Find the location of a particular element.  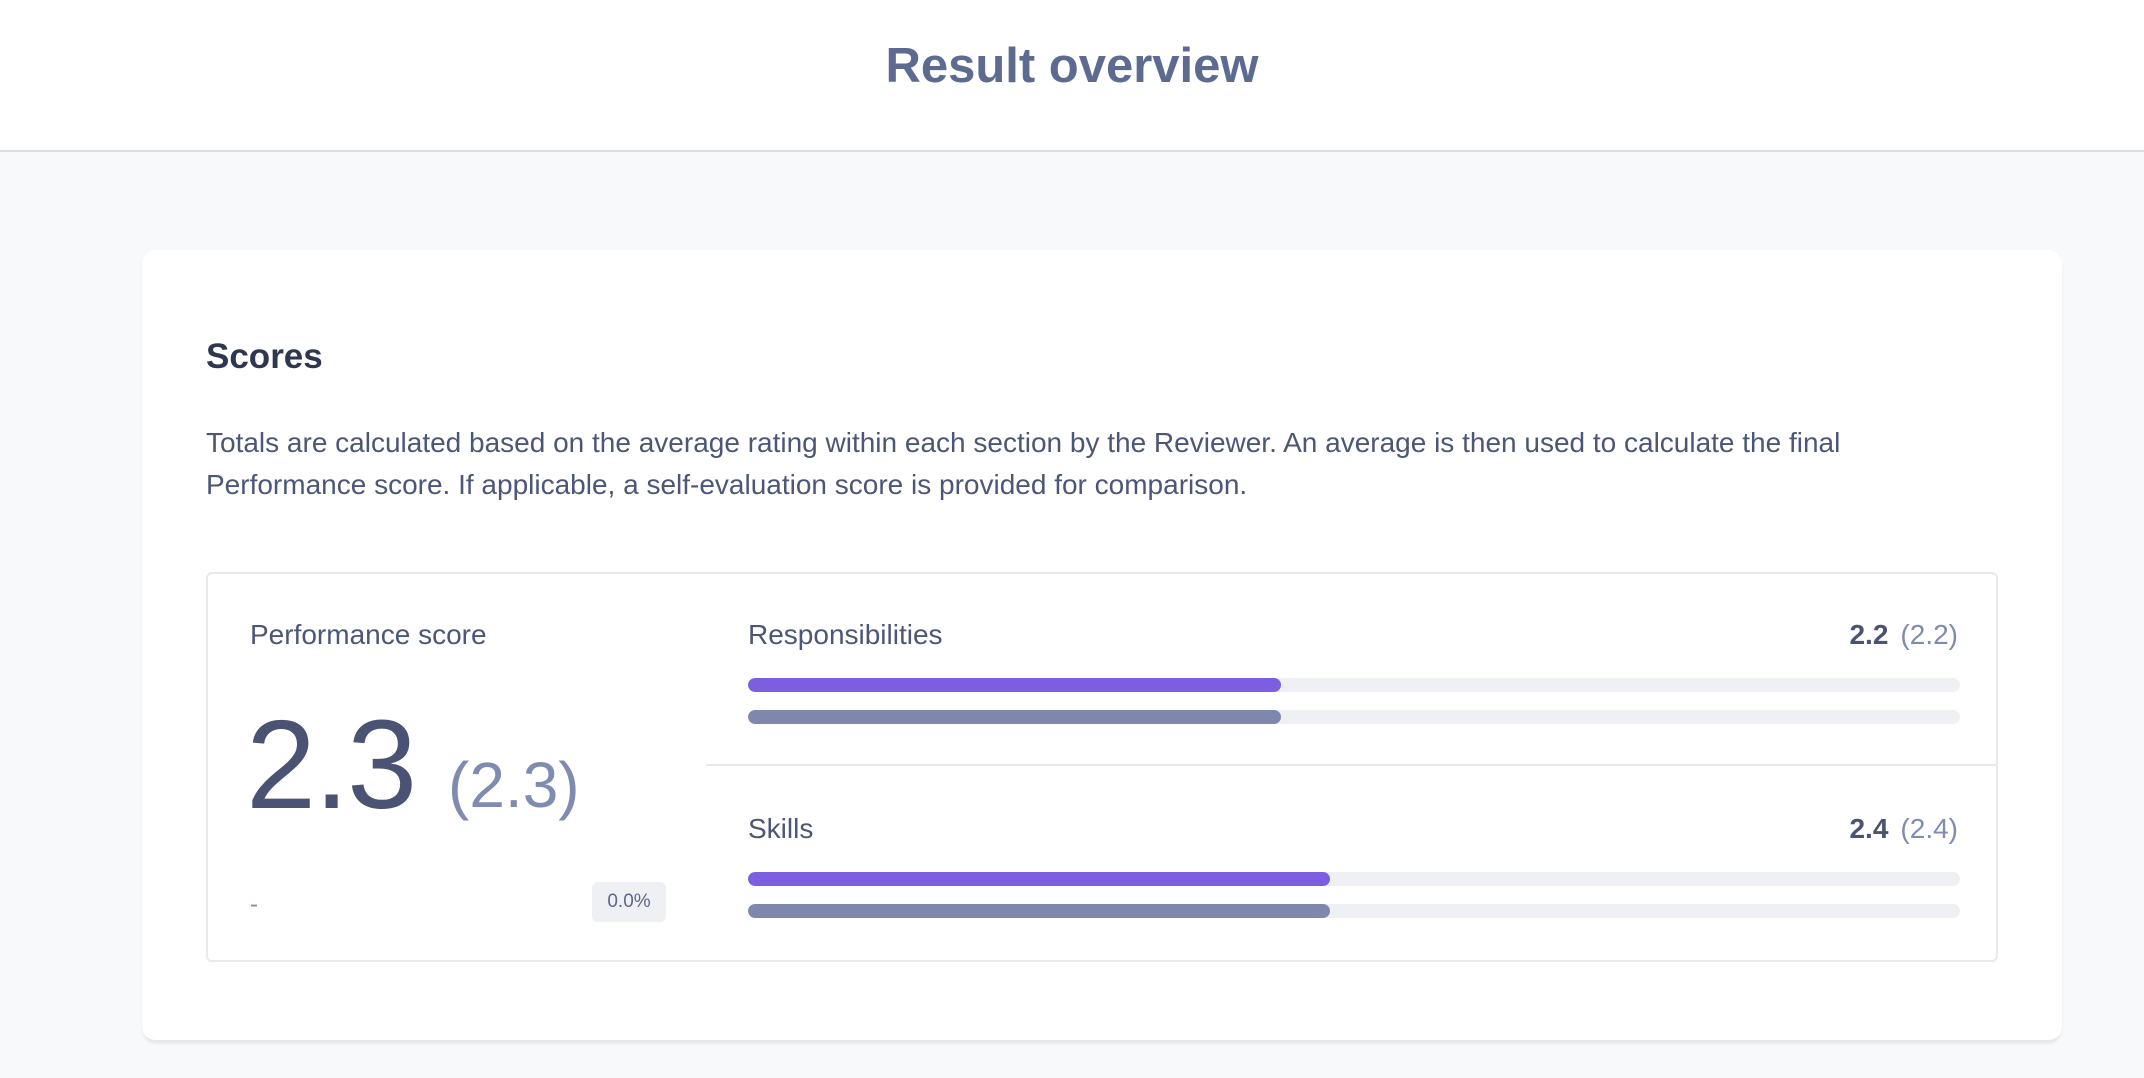

section-score: 2.2 is located at coordinates (1869, 634).